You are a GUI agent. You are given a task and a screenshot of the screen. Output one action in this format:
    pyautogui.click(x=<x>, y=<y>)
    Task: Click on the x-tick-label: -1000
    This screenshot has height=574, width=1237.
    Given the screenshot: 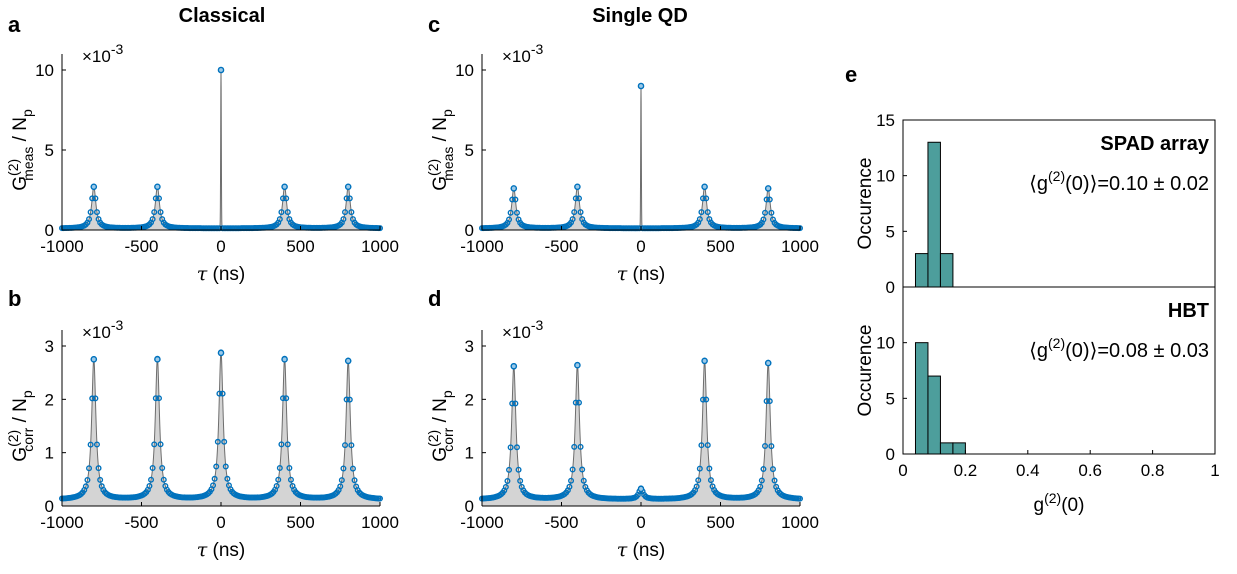 What is the action you would take?
    pyautogui.click(x=481, y=246)
    